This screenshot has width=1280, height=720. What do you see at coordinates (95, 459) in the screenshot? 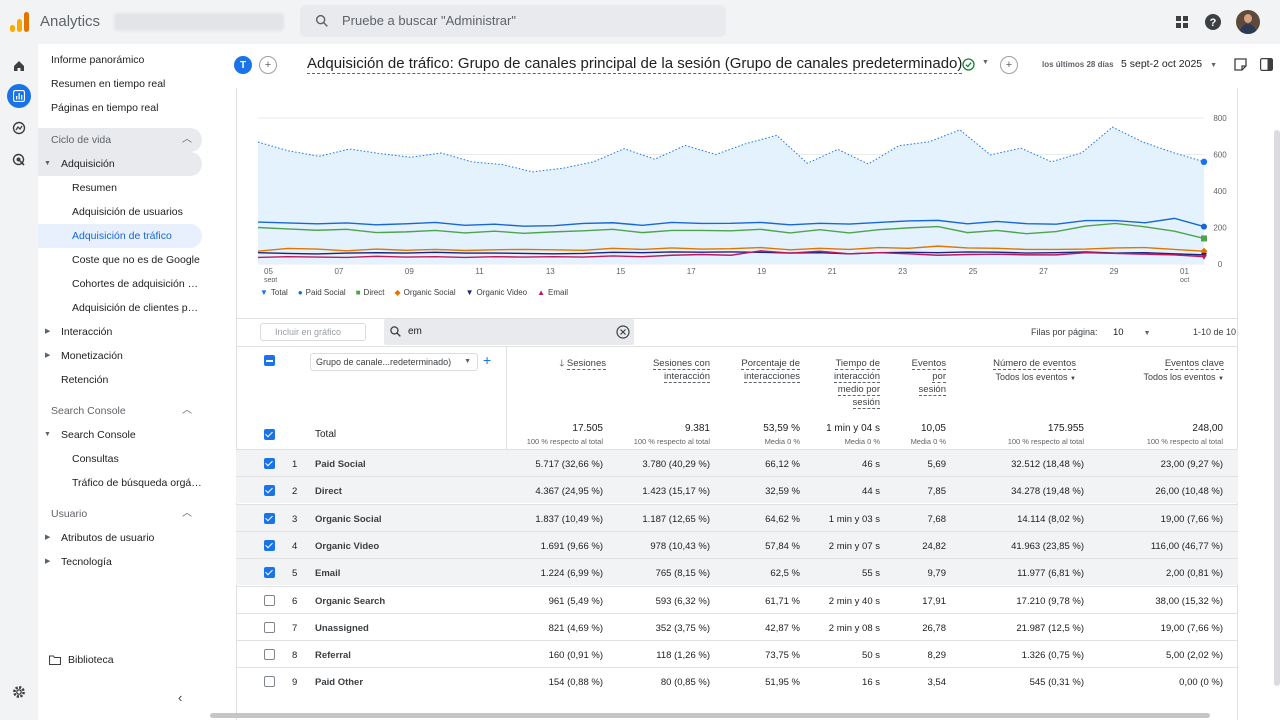
I see `nav-item-queries: Consultas` at bounding box center [95, 459].